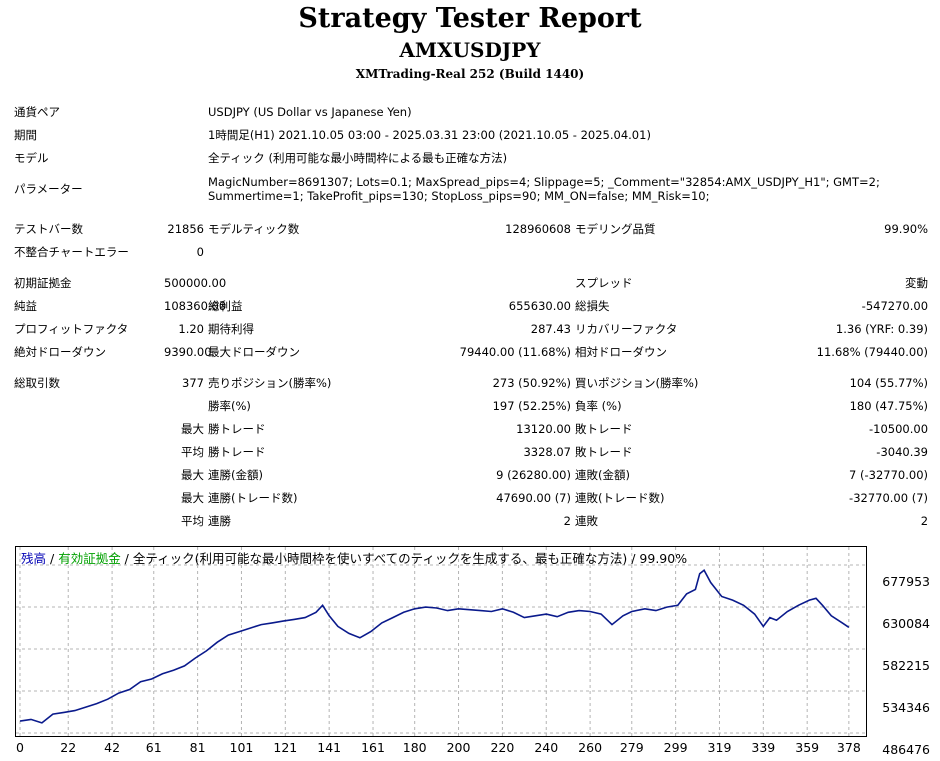 The width and height of the screenshot is (940, 761). Describe the element at coordinates (471, 111) in the screenshot. I see `setting-row-pair: 通貨ペア USDJPY (US Dollar vs Japanese Yen)` at that location.